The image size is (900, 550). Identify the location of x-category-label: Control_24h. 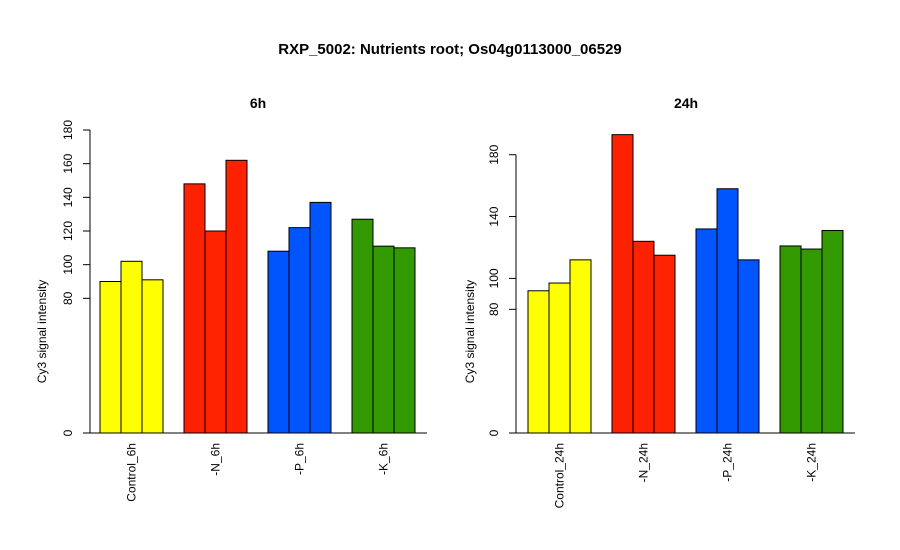
(560, 475).